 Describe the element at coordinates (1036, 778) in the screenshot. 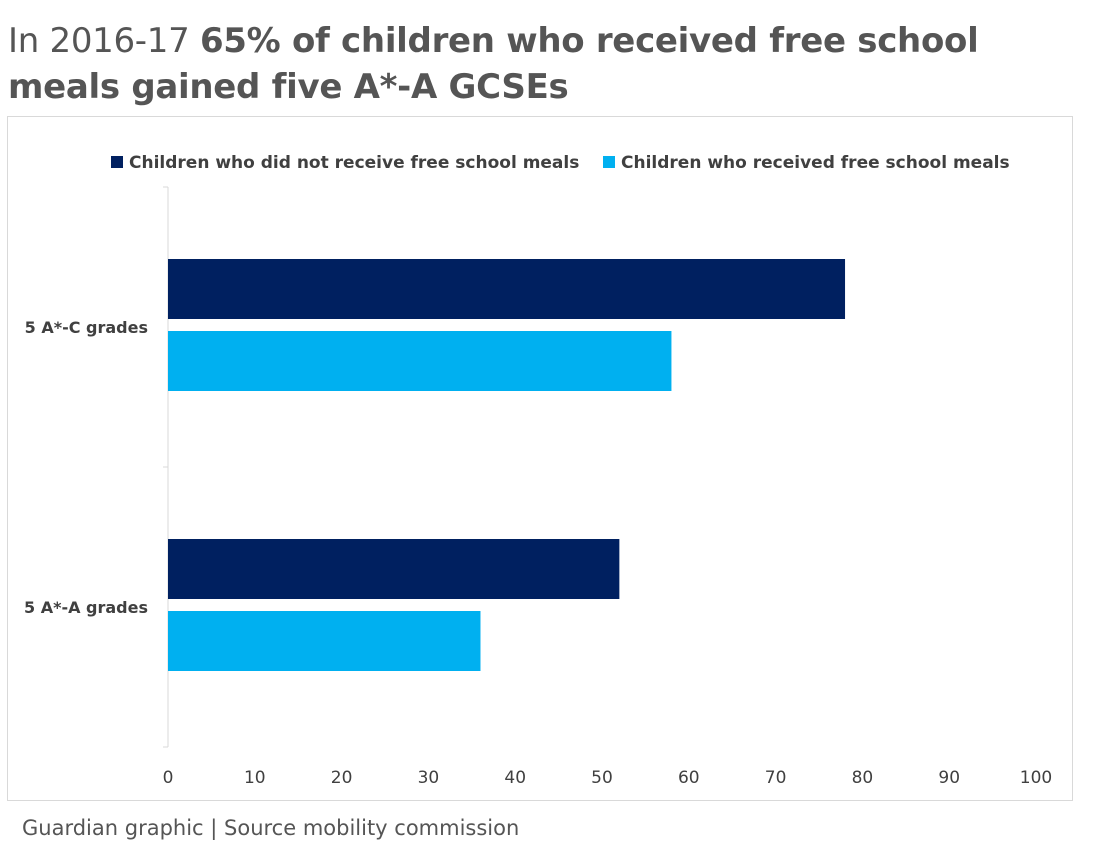

I see `x-tick-label: 100` at that location.